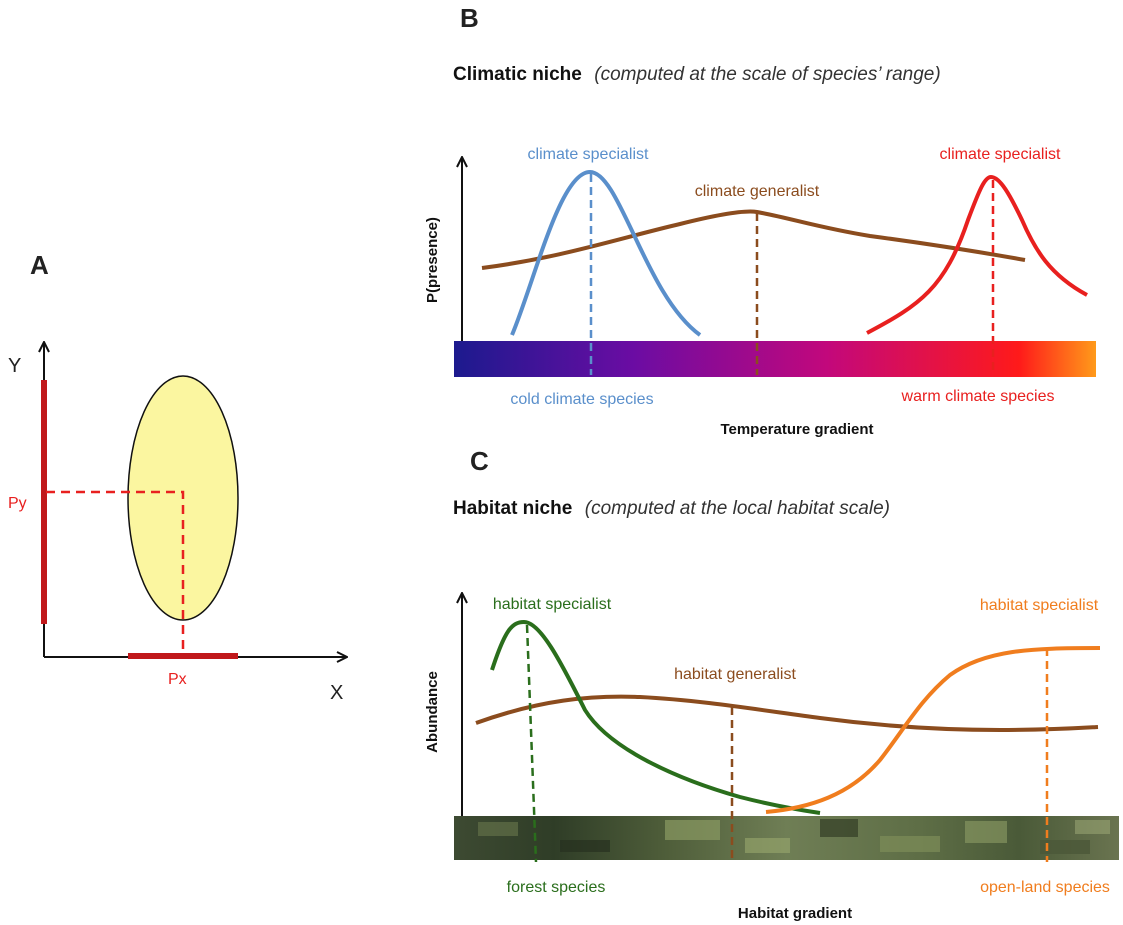  Describe the element at coordinates (606, 253) in the screenshot. I see `cold-specialist-curve` at that location.